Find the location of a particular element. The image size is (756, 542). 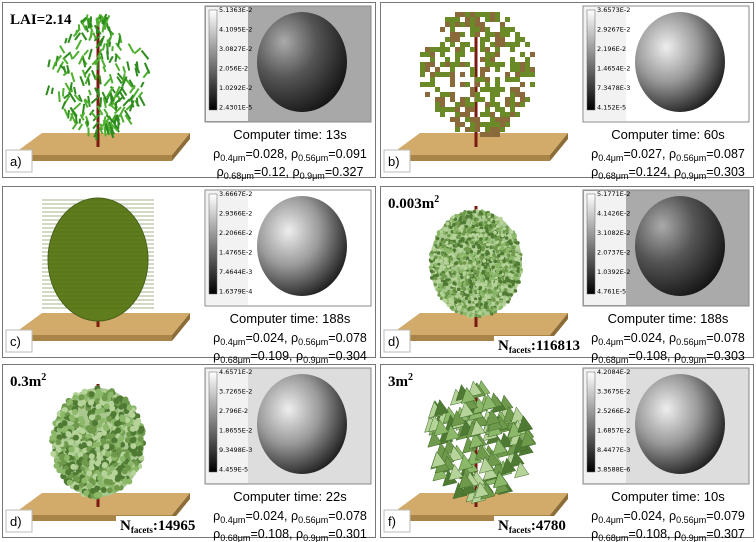

annotation: LAI=2.14 is located at coordinates (41, 20).